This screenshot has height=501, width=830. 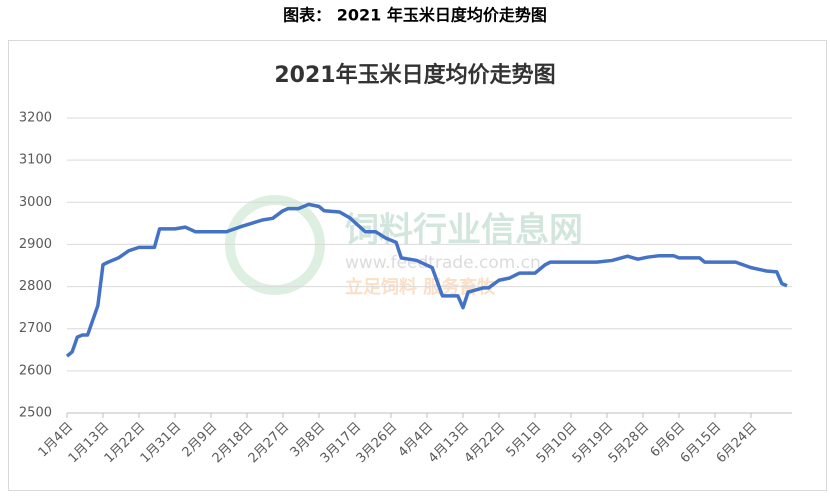 What do you see at coordinates (443, 263) in the screenshot?
I see `watermark-url: www.feedtrade.com.cn` at bounding box center [443, 263].